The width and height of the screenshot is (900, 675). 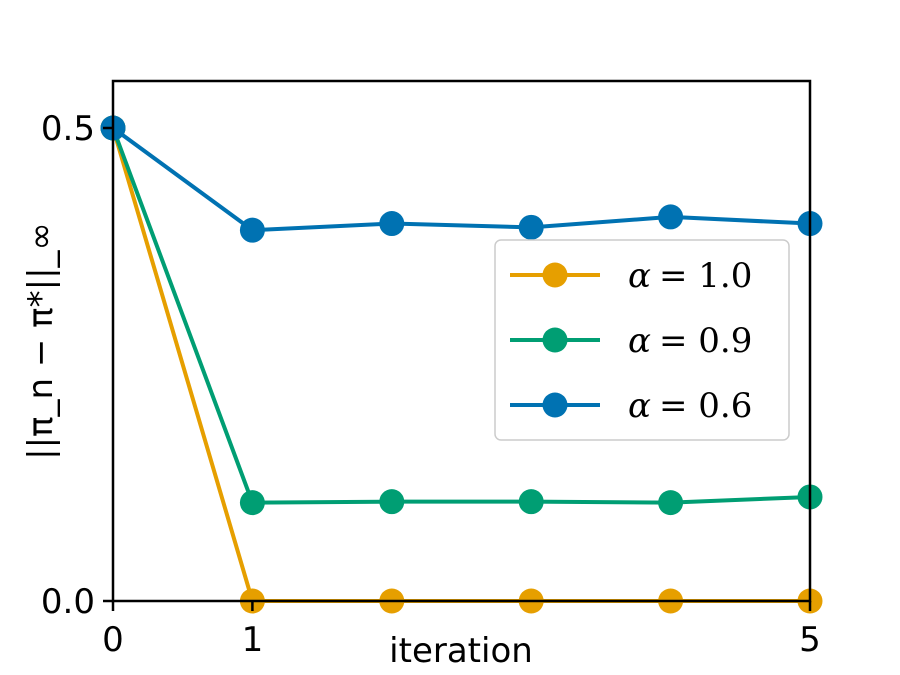 I want to click on legend-entry-1: α = 0.9, so click(x=631, y=341).